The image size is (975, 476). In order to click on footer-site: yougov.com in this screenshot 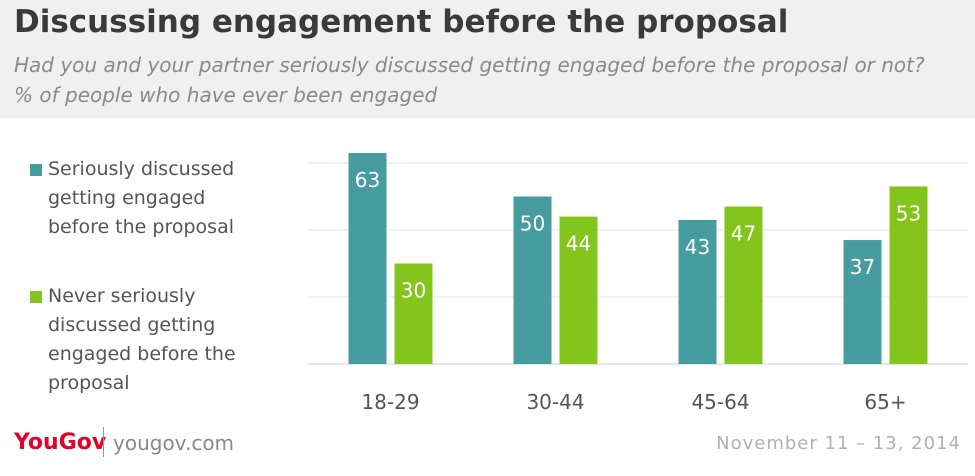, I will do `click(174, 443)`.